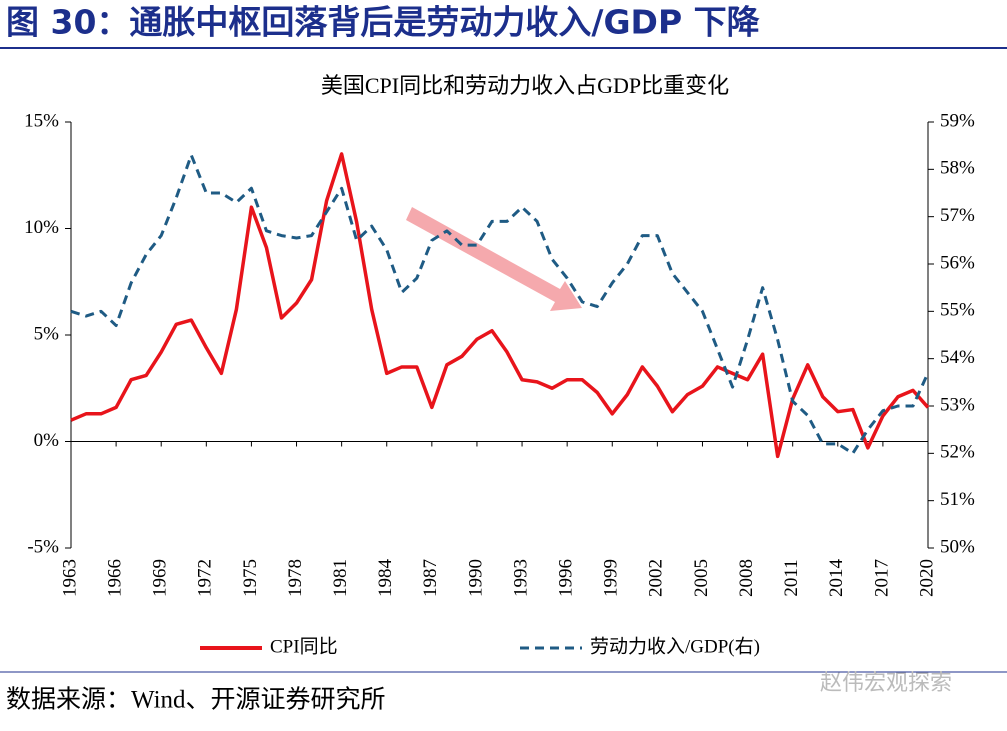 The width and height of the screenshot is (1007, 731). Describe the element at coordinates (47, 440) in the screenshot. I see `y-tick-label: 0%` at that location.